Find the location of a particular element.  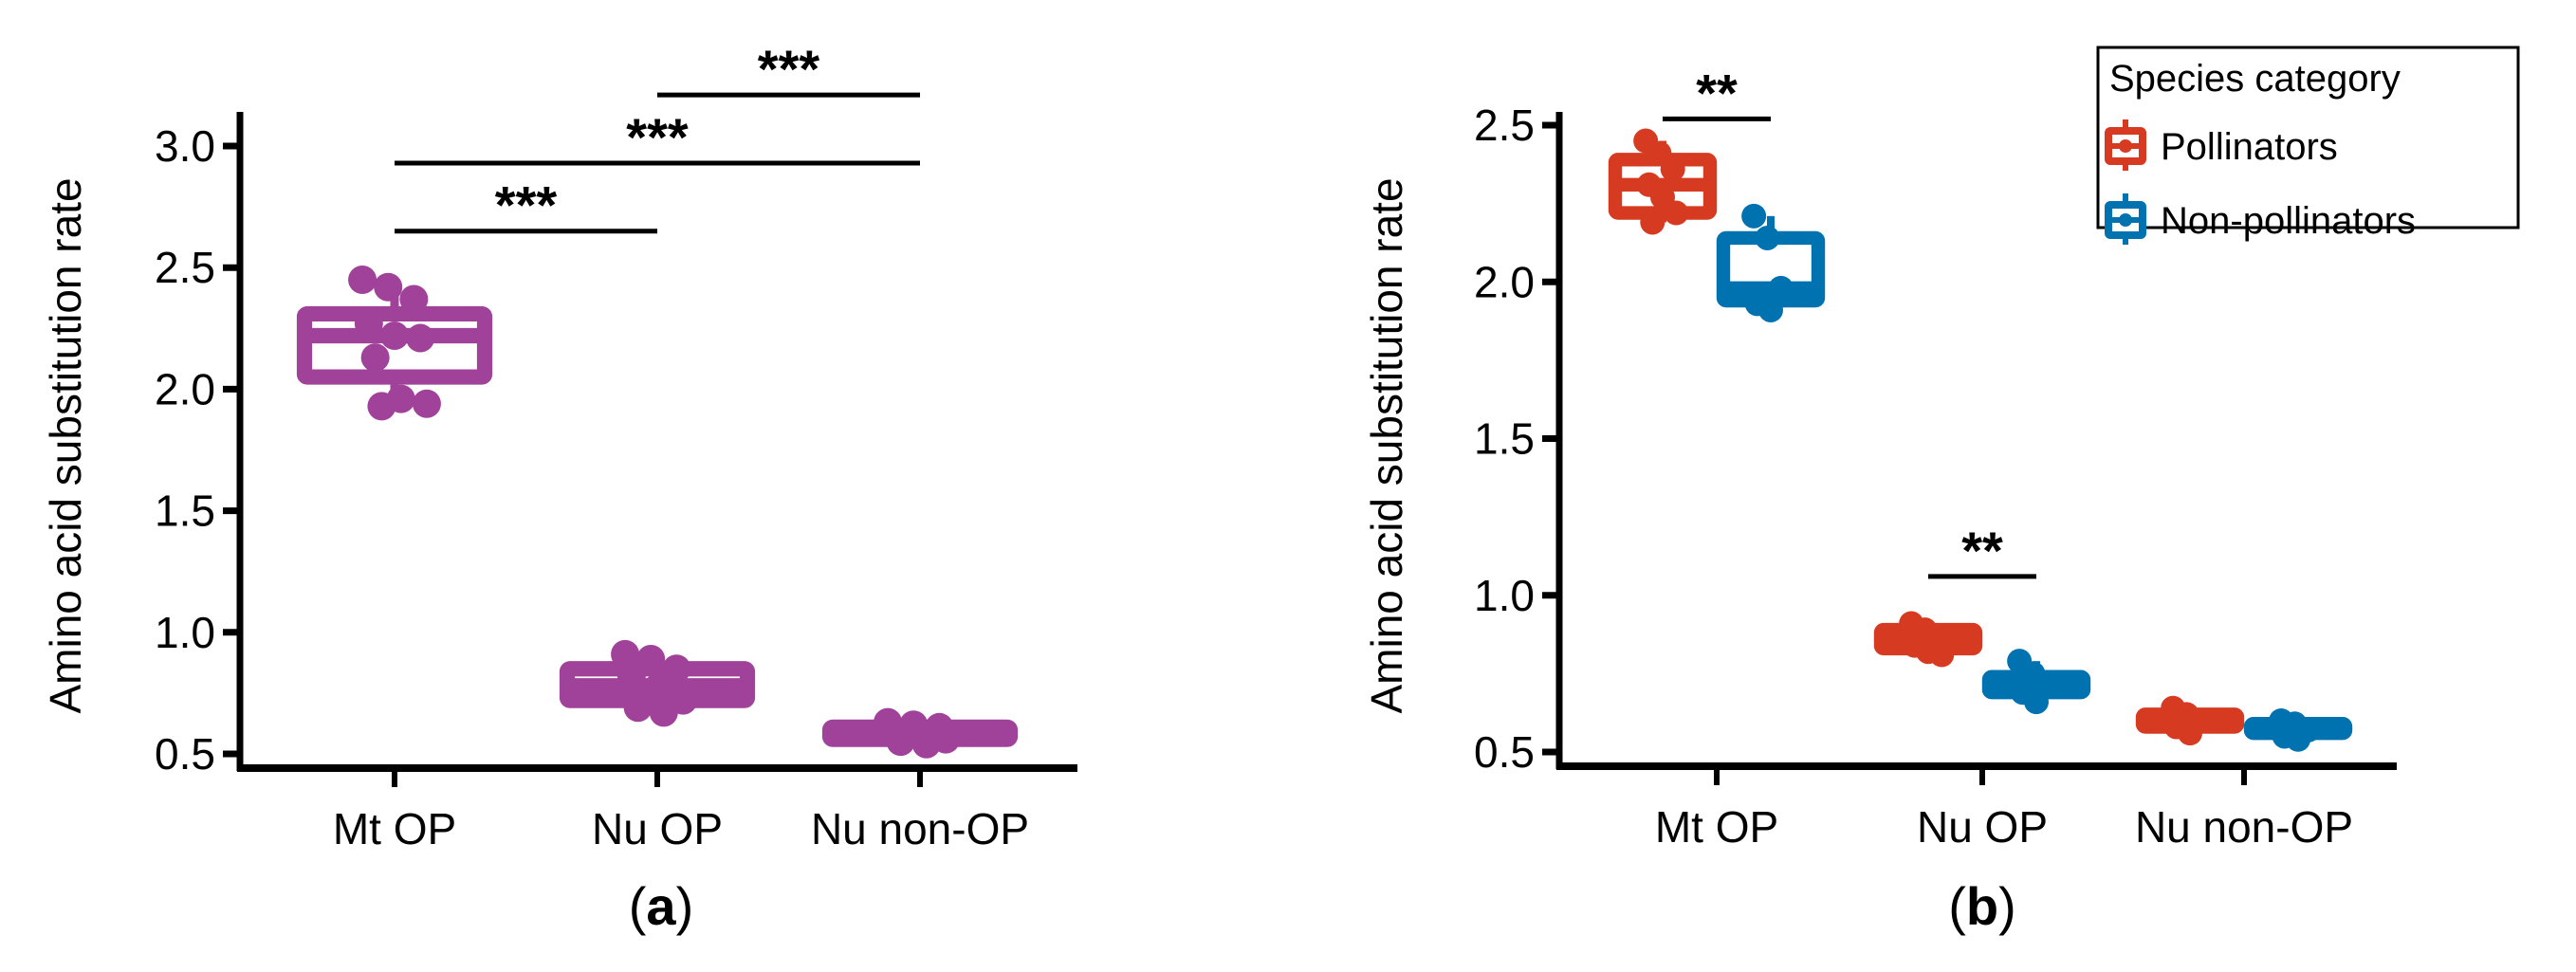

panel-letter-b: b is located at coordinates (1982, 906).